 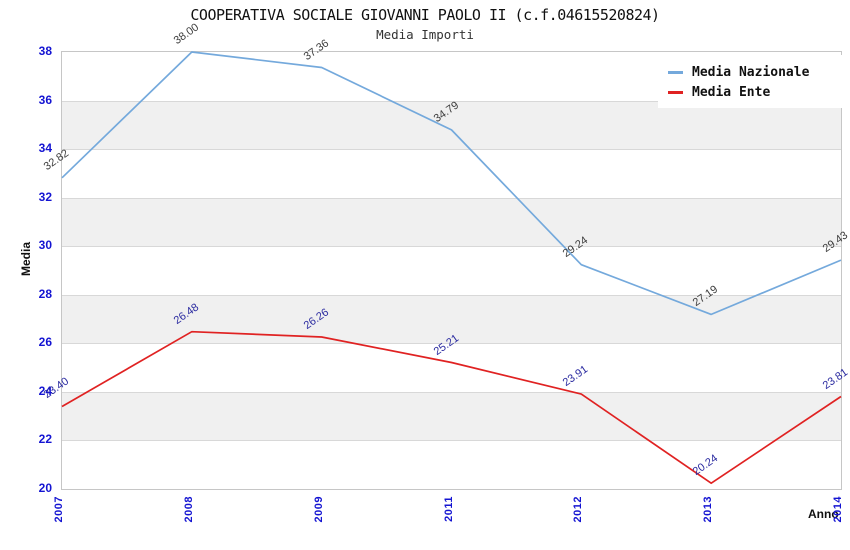 What do you see at coordinates (425, 34) in the screenshot?
I see `chart-subtitle: Media Importi` at bounding box center [425, 34].